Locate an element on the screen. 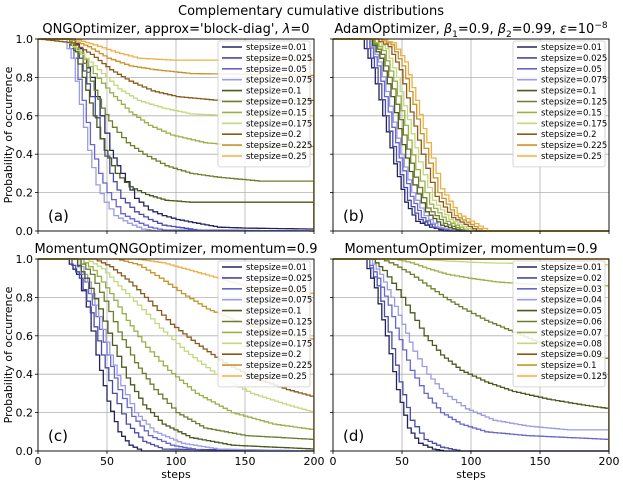 The width and height of the screenshot is (623, 485). panel-title-part: =0 is located at coordinates (299, 29).